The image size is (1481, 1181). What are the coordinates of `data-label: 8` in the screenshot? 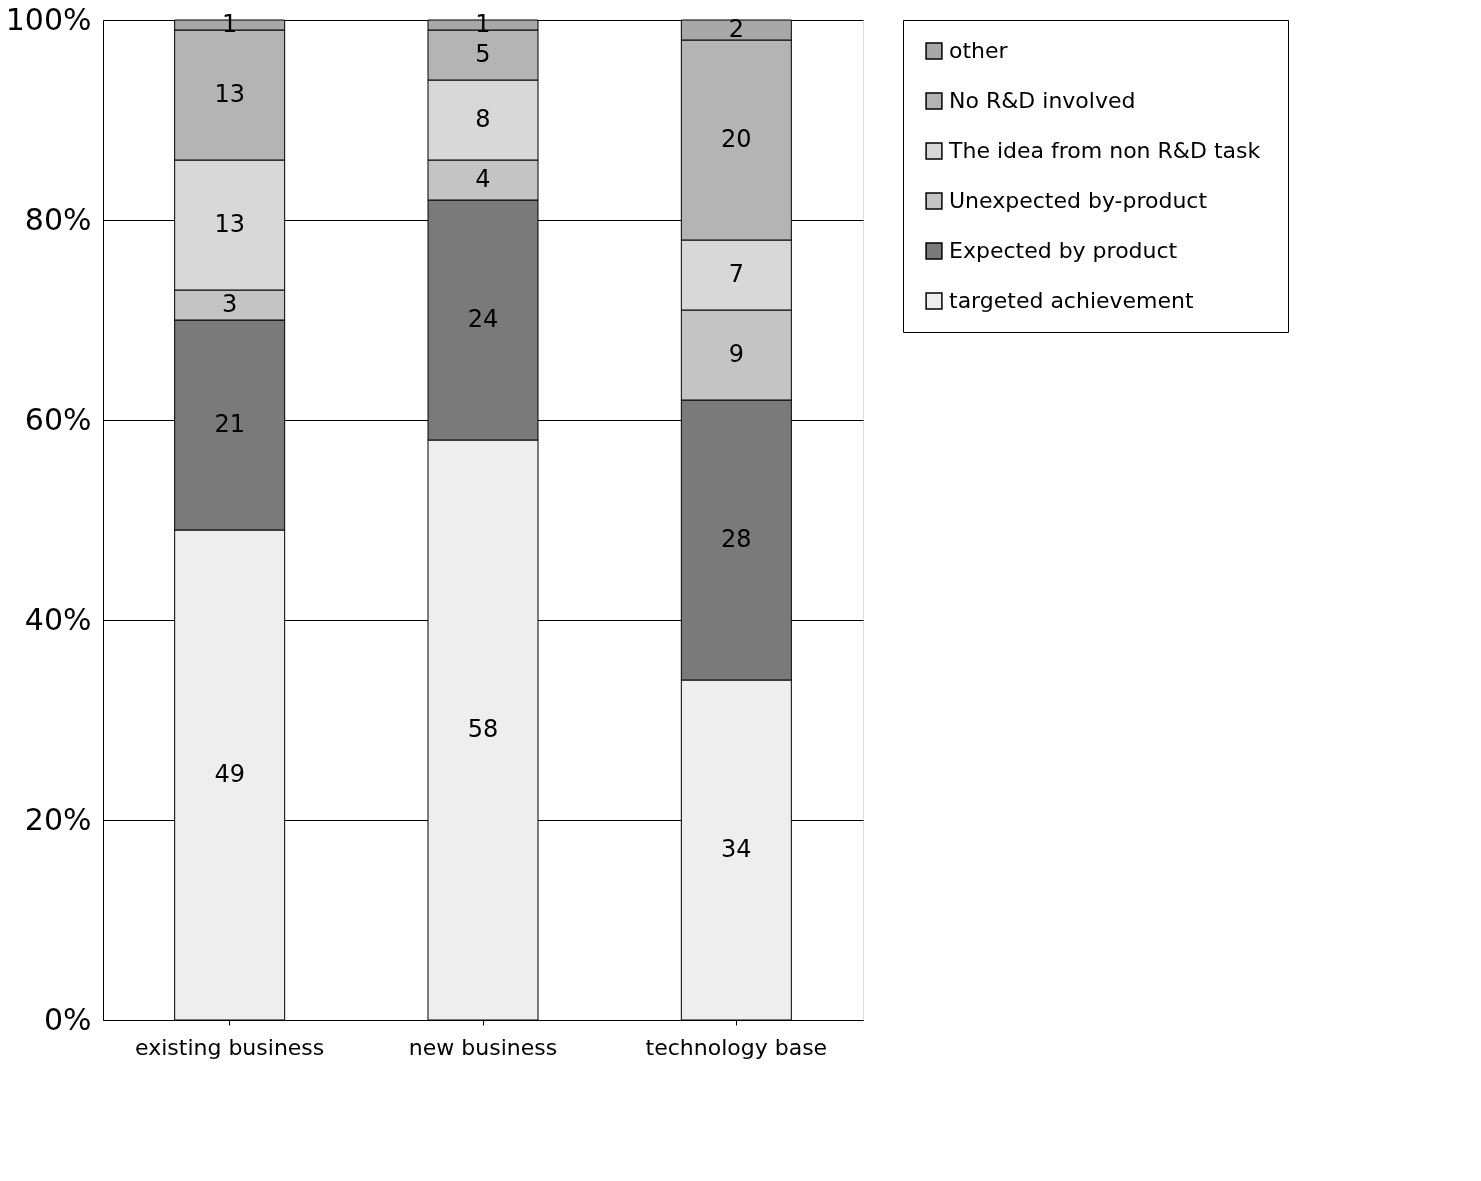 It's located at (483, 119).